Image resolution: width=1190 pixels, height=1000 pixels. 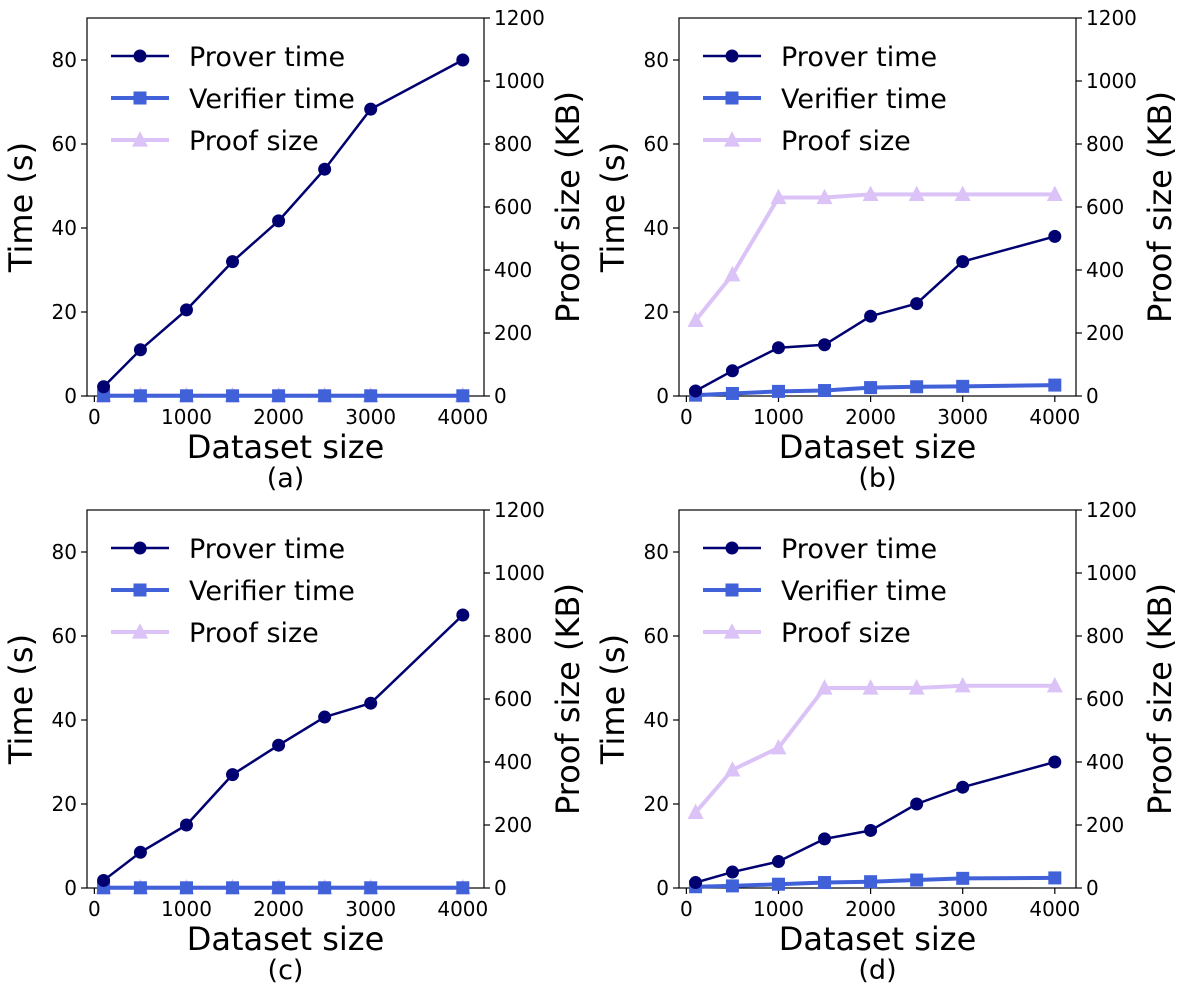 I want to click on y-tick-label: 20, so click(x=656, y=312).